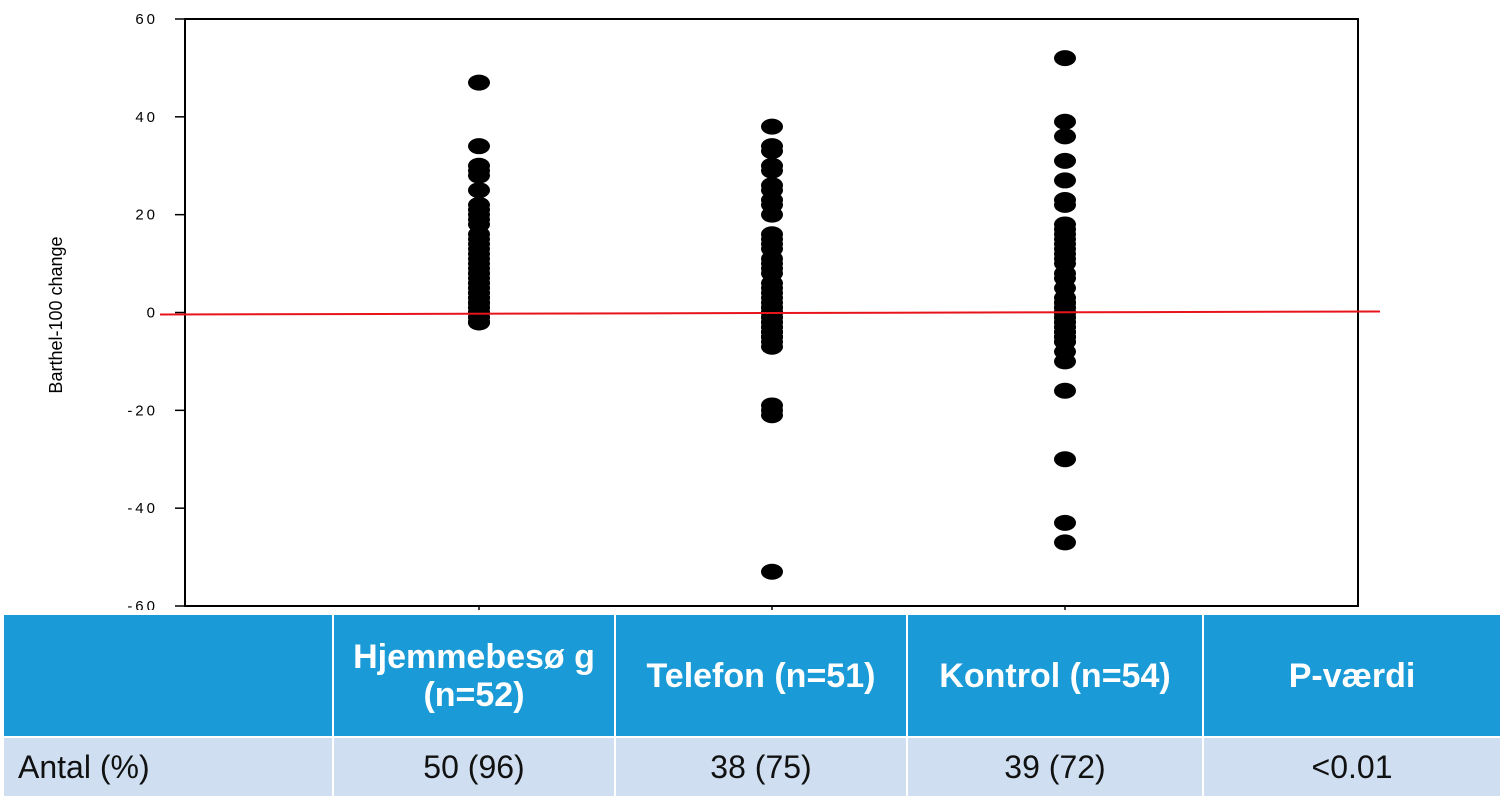  I want to click on y-tick-labels: 60 40 20 0 -20 -40 -60, so click(142, 310).